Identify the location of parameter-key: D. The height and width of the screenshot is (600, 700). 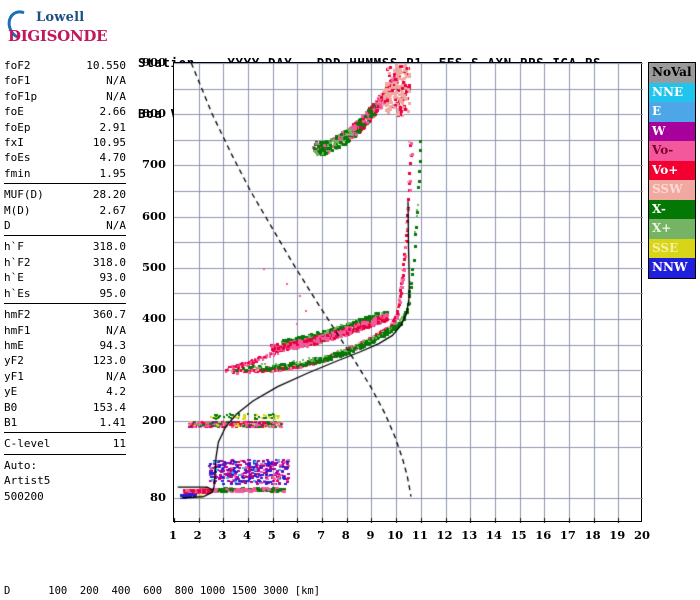
(7, 226).